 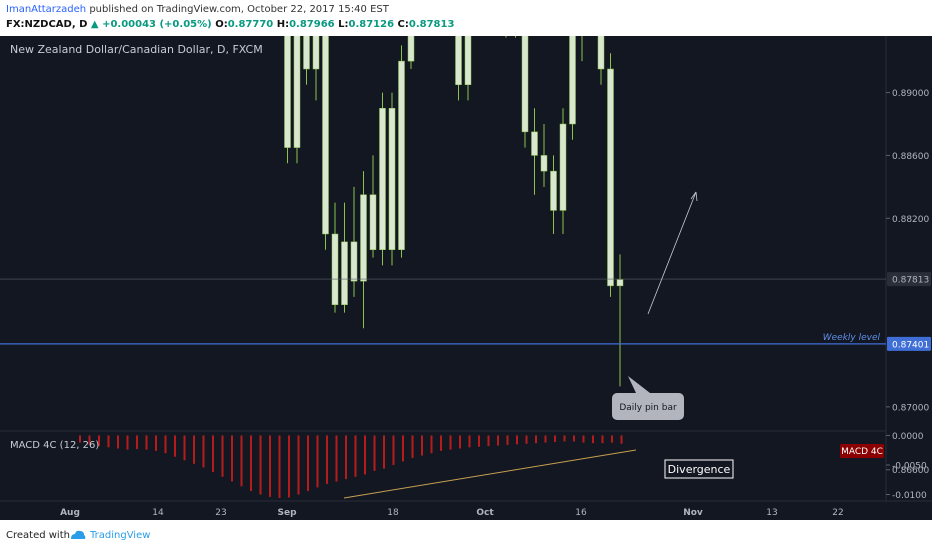 I want to click on macd-tick-label: 0.0000, so click(x=908, y=437).